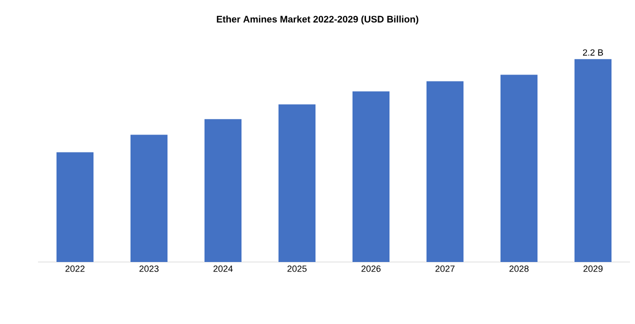 Image resolution: width=635 pixels, height=324 pixels. Describe the element at coordinates (75, 269) in the screenshot. I see `x-tick-label: 2022` at that location.